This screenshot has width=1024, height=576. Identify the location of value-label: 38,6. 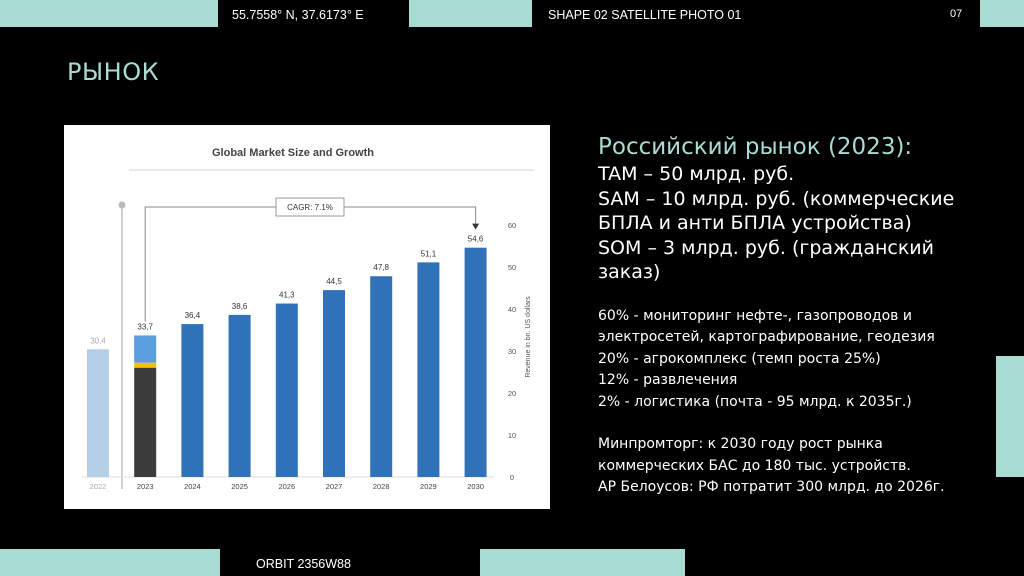
(240, 306).